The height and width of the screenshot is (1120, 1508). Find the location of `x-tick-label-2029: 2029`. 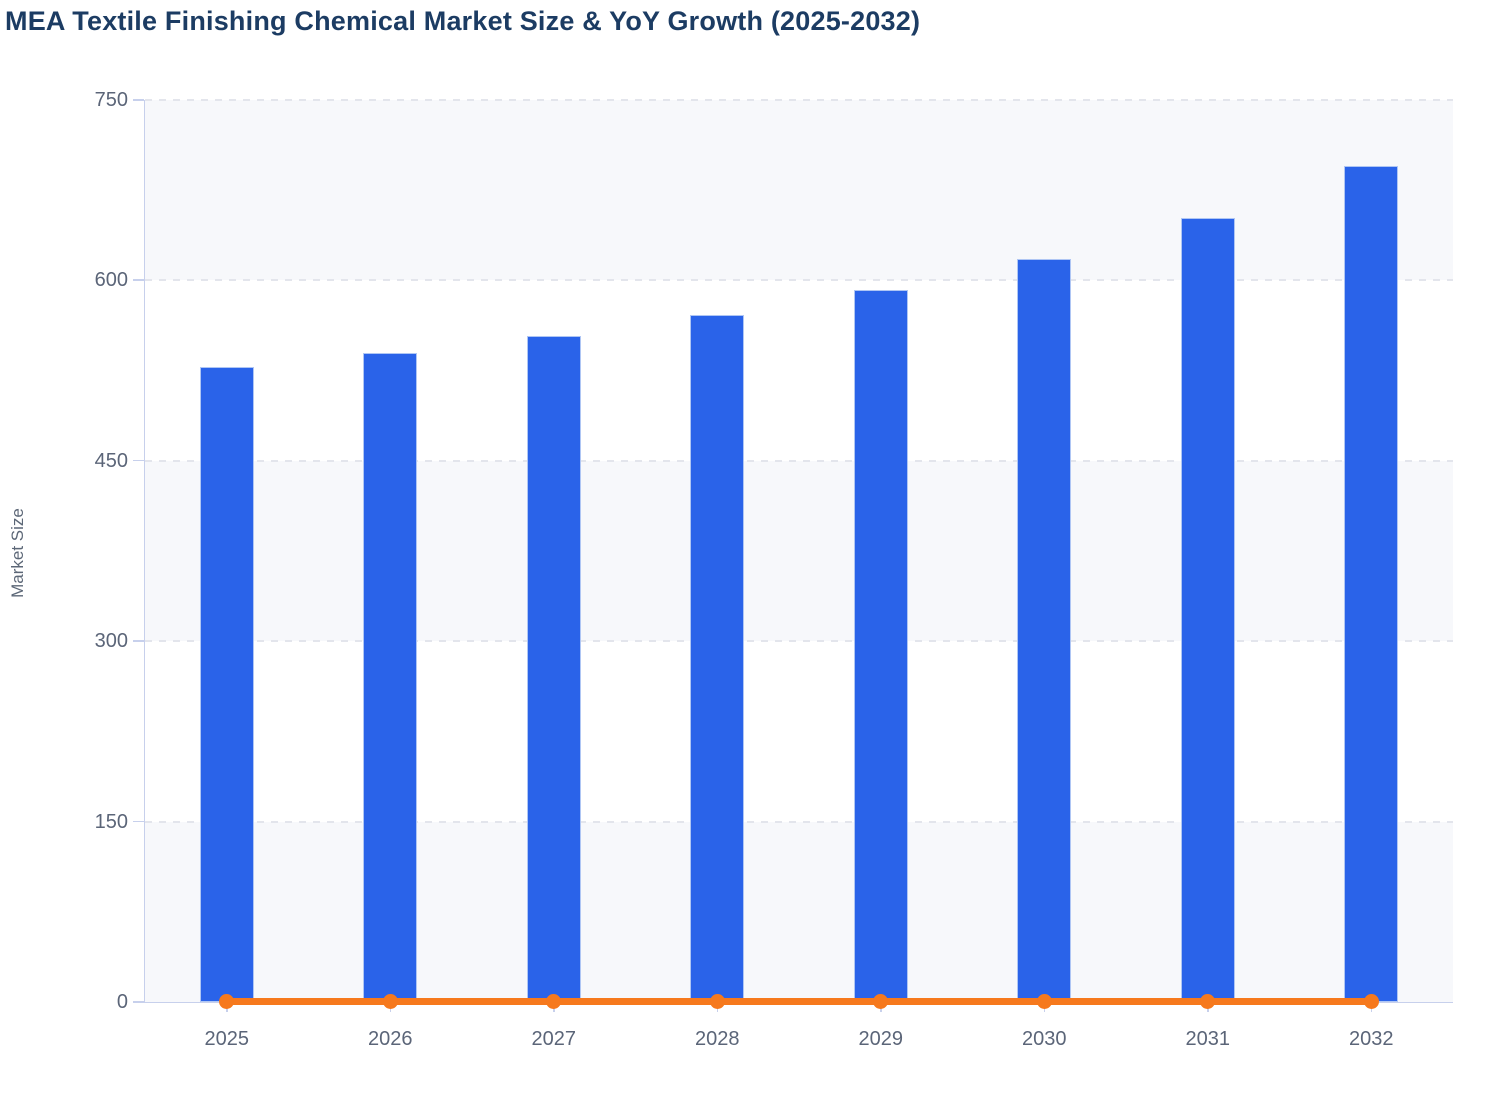

x-tick-label-2029: 2029 is located at coordinates (881, 1039).